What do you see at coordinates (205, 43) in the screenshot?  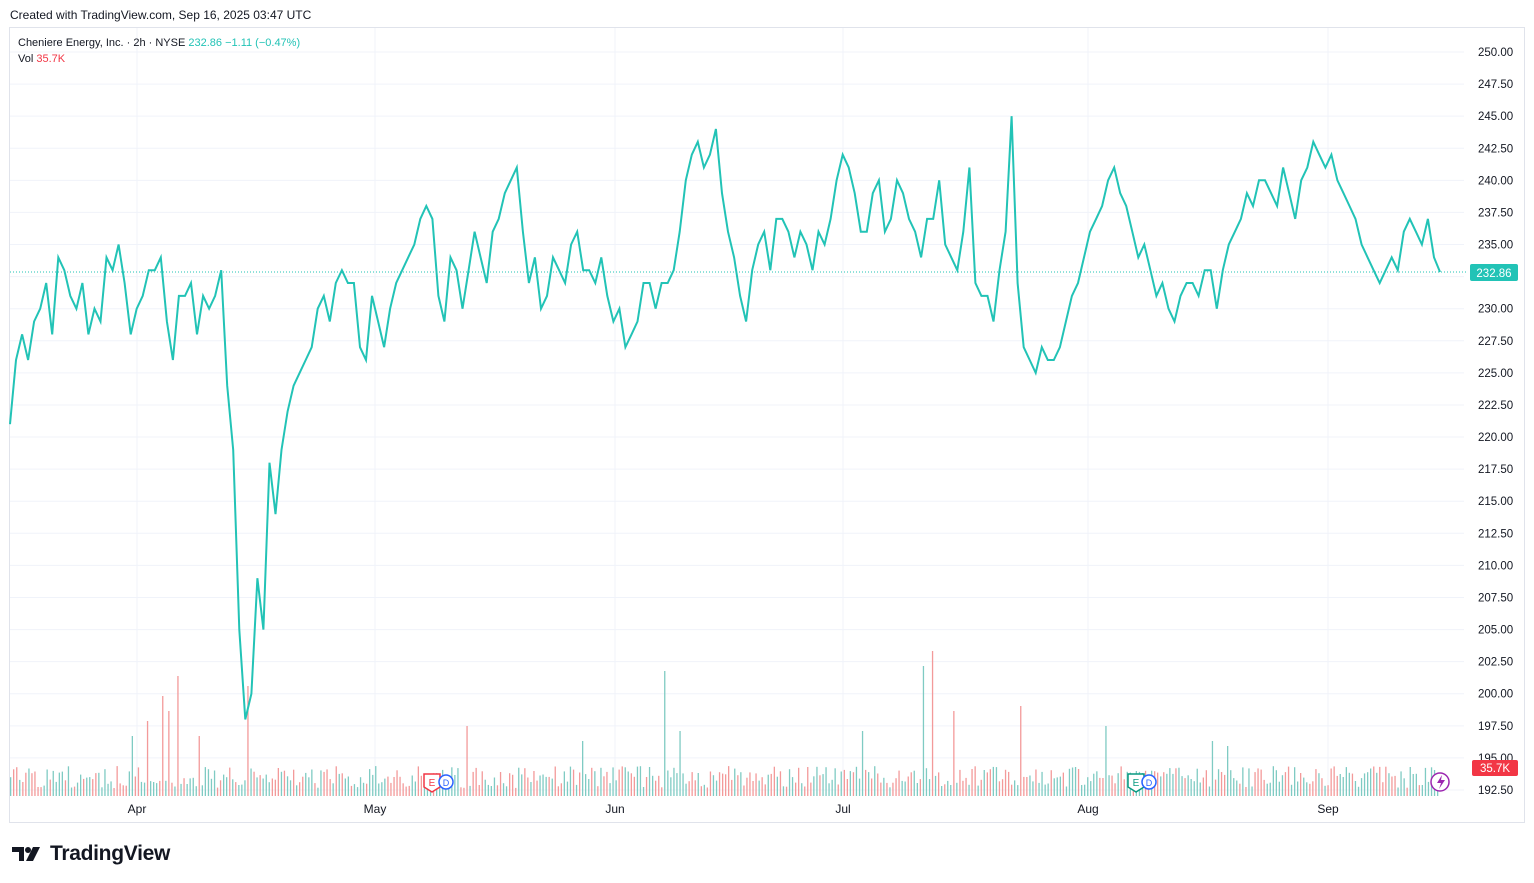 I see `legend-price: 232.86` at bounding box center [205, 43].